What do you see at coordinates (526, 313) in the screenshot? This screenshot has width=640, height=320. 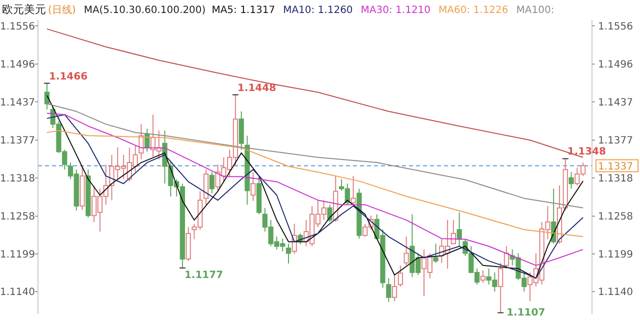 I see `annotation: 1.1107` at bounding box center [526, 313].